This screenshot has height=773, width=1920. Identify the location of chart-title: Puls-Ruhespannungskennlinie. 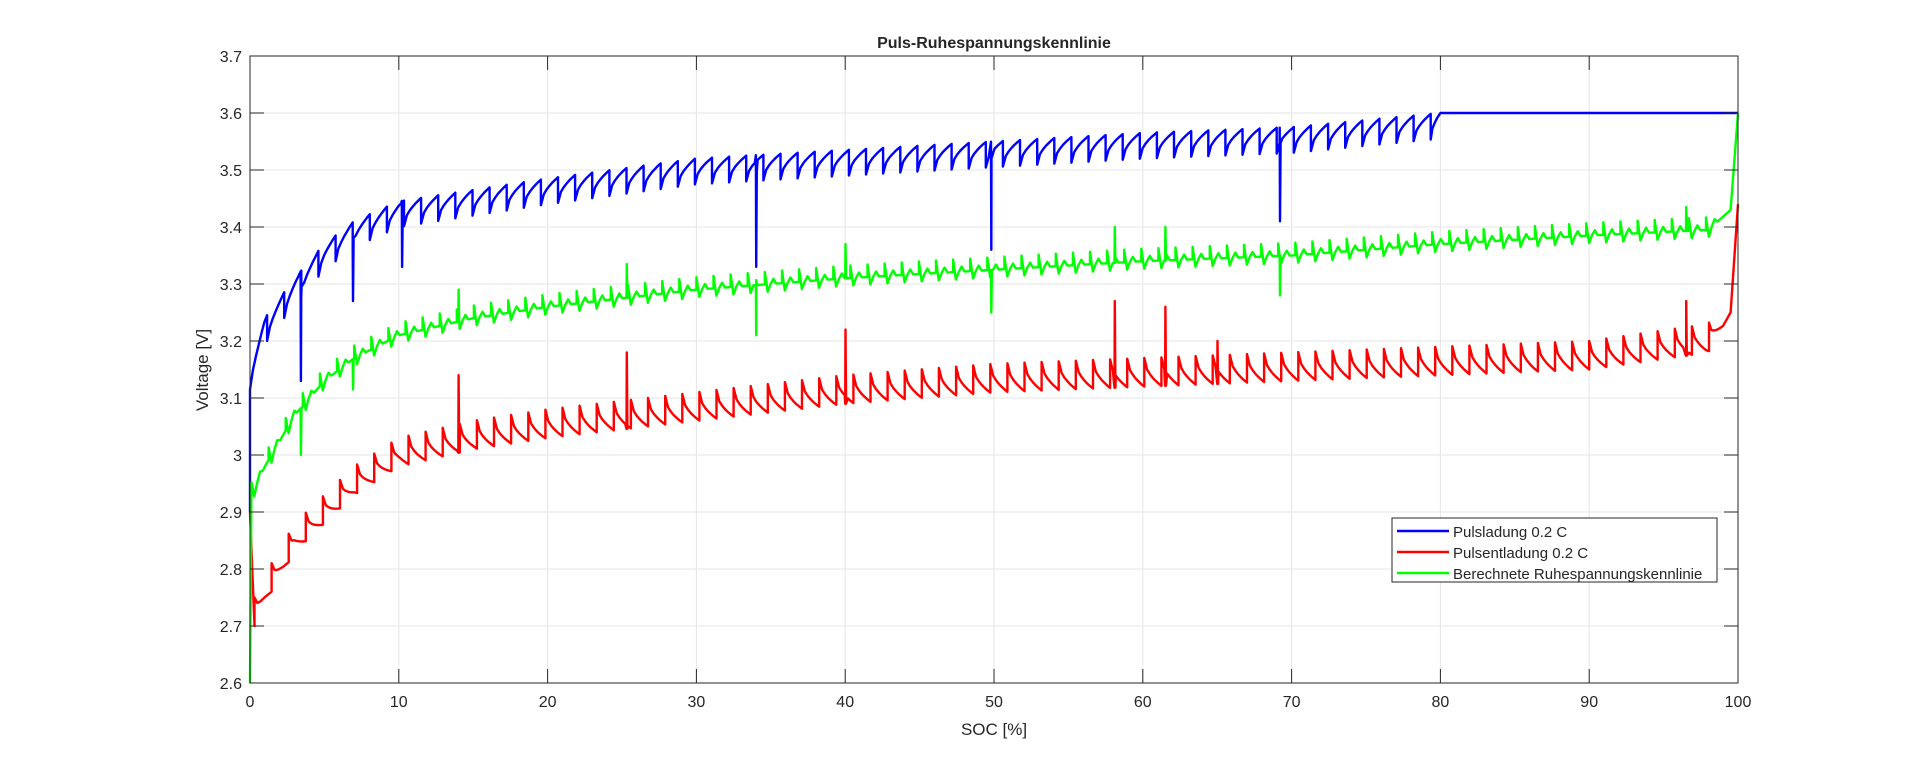
(994, 43).